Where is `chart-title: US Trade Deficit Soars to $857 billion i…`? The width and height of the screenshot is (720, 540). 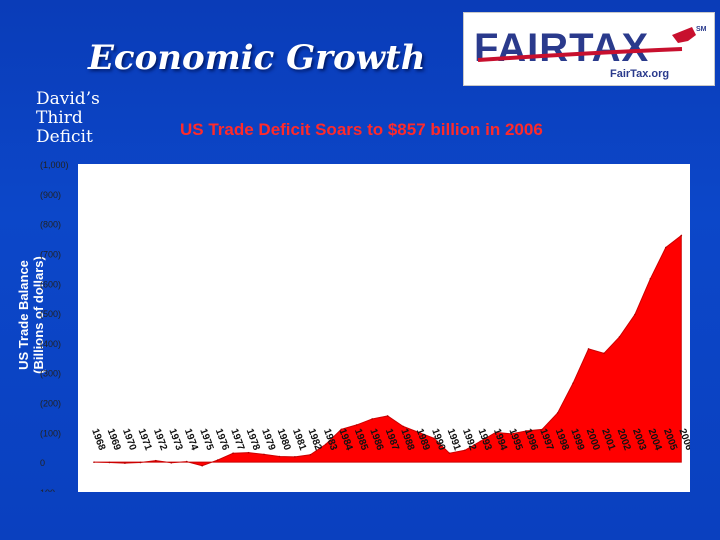 chart-title: US Trade Deficit Soars to $857 billion i… is located at coordinates (361, 129).